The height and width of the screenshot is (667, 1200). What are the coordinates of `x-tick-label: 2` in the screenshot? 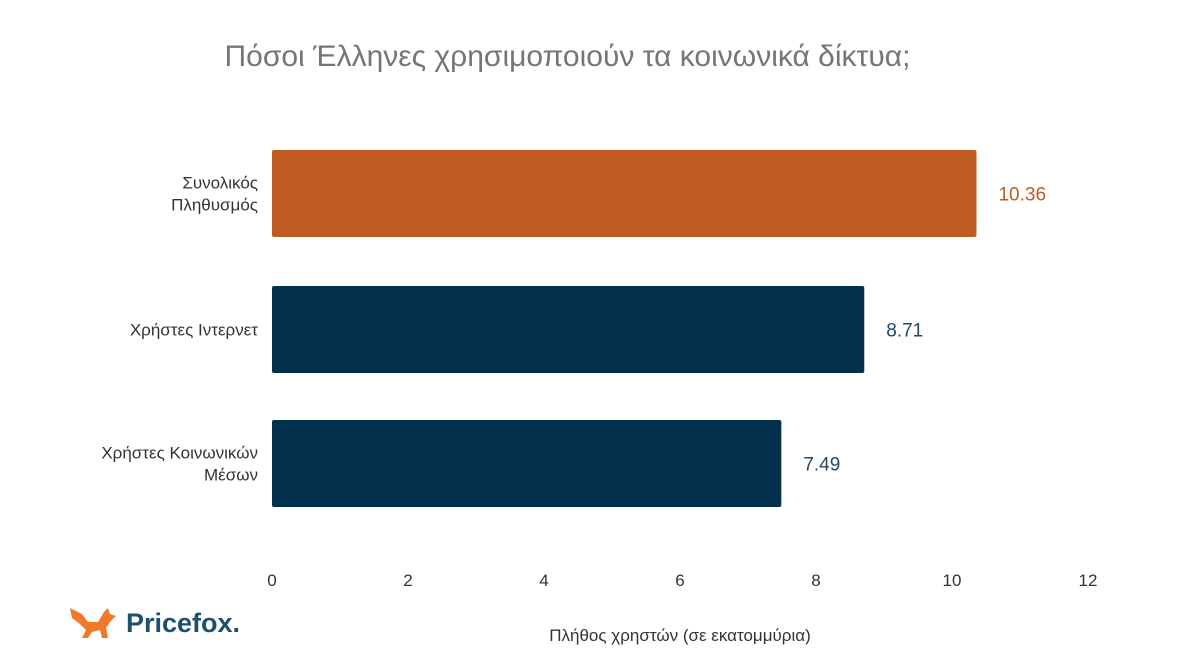 It's located at (407, 580).